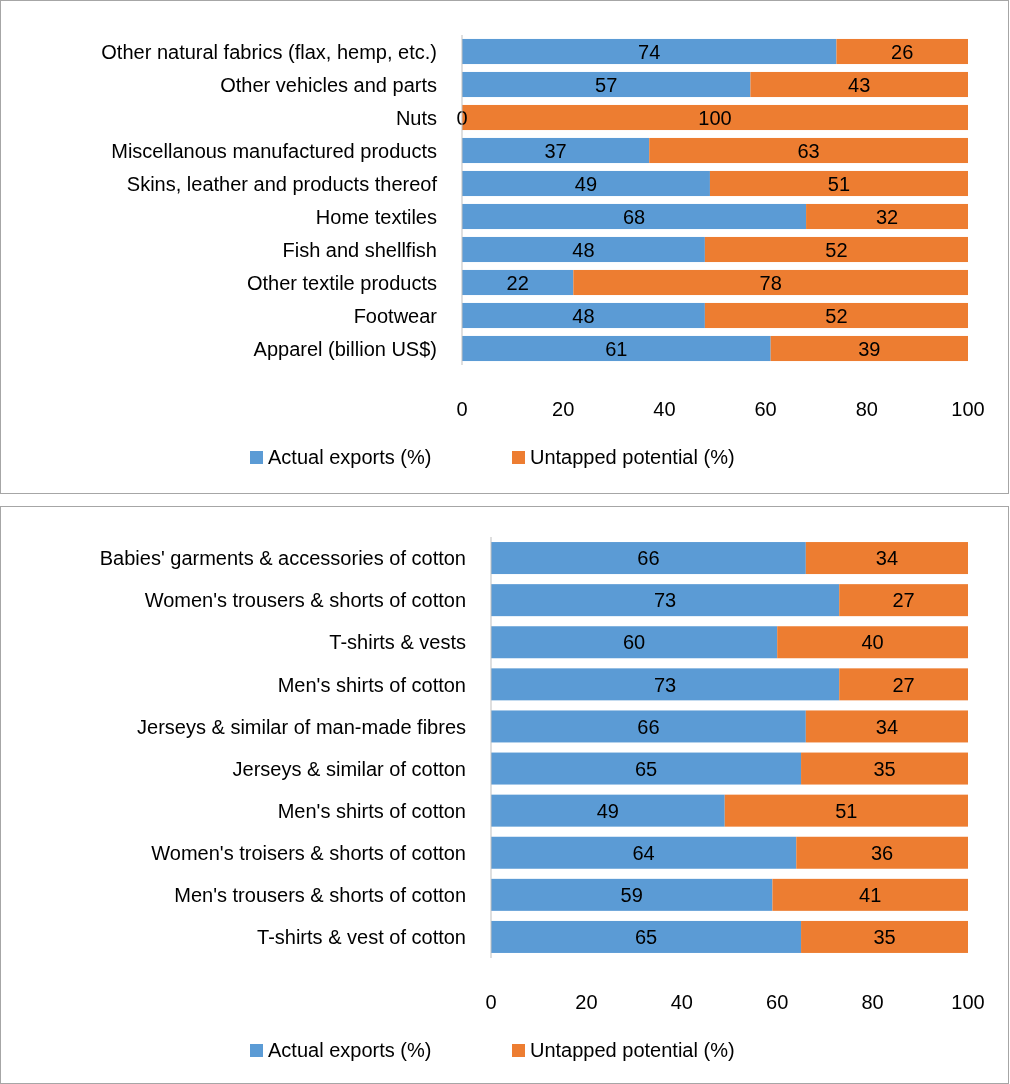 This screenshot has height=1084, width=1010. What do you see at coordinates (345, 348) in the screenshot?
I see `y-tick-label: Apparel (billion US$)` at bounding box center [345, 348].